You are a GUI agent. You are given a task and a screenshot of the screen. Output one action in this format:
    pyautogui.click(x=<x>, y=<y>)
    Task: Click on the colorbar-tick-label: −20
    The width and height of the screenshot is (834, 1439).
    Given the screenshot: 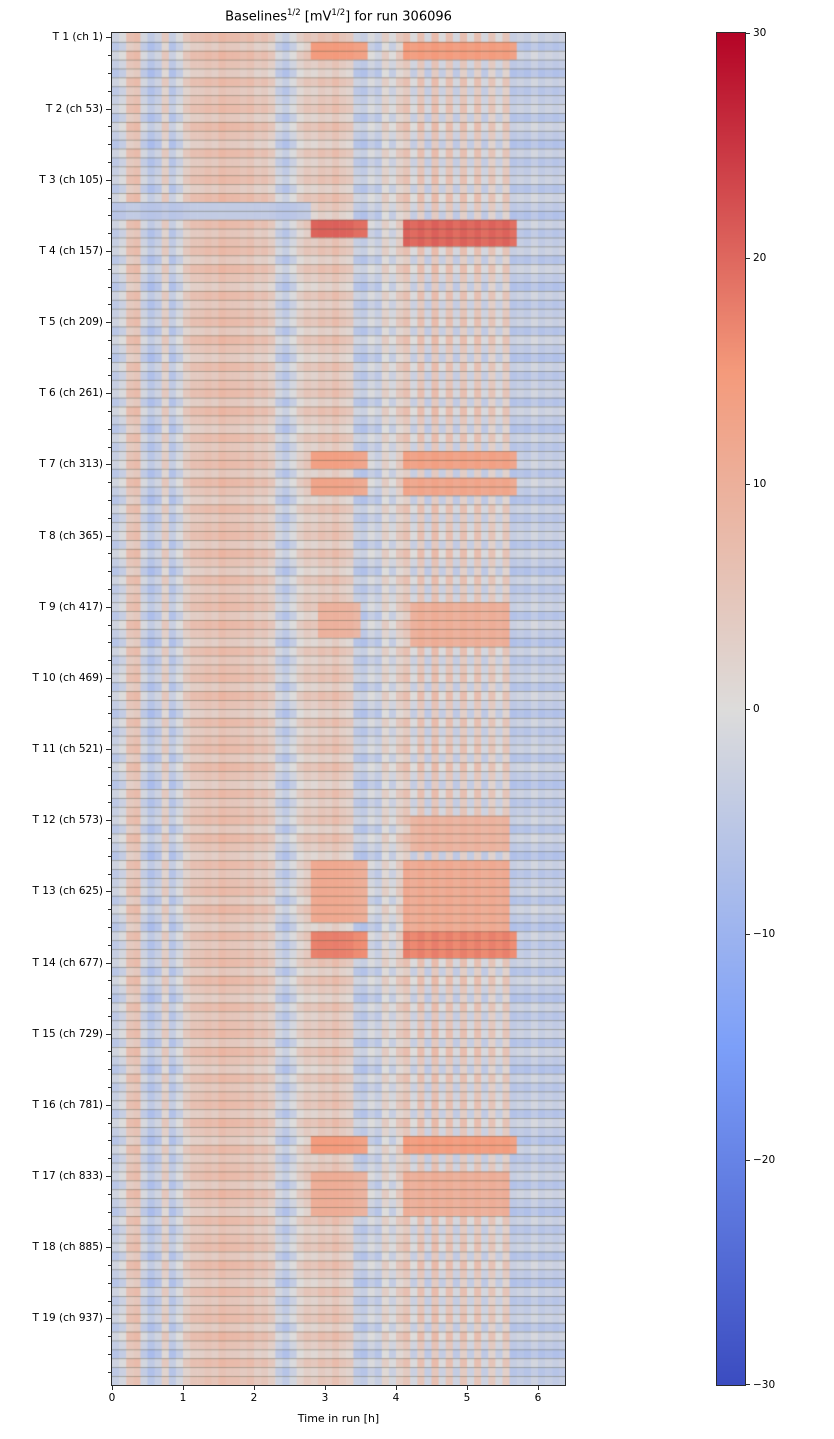 What is the action you would take?
    pyautogui.click(x=764, y=1160)
    